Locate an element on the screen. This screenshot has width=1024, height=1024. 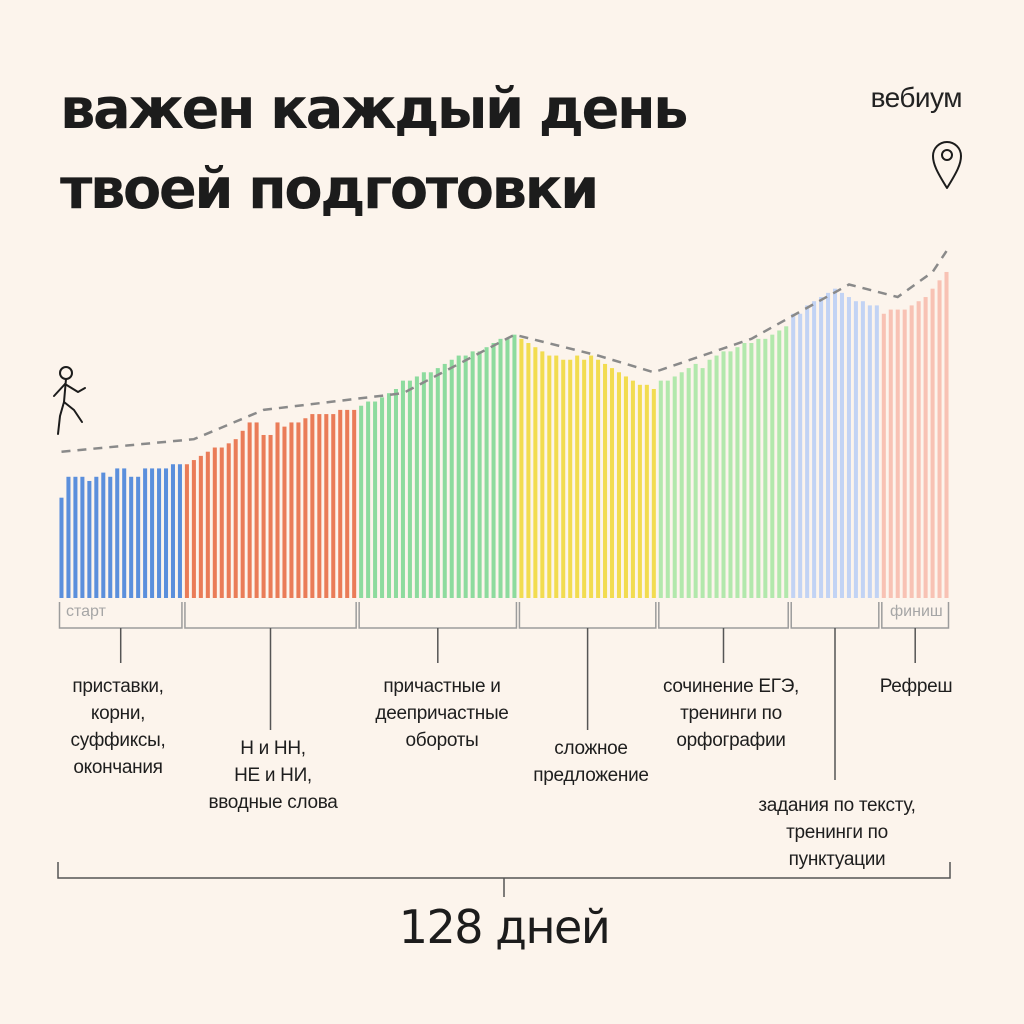
phase-caption-5: сочинение ЕГЭ, тренинги по орфографии is located at coordinates (731, 713).